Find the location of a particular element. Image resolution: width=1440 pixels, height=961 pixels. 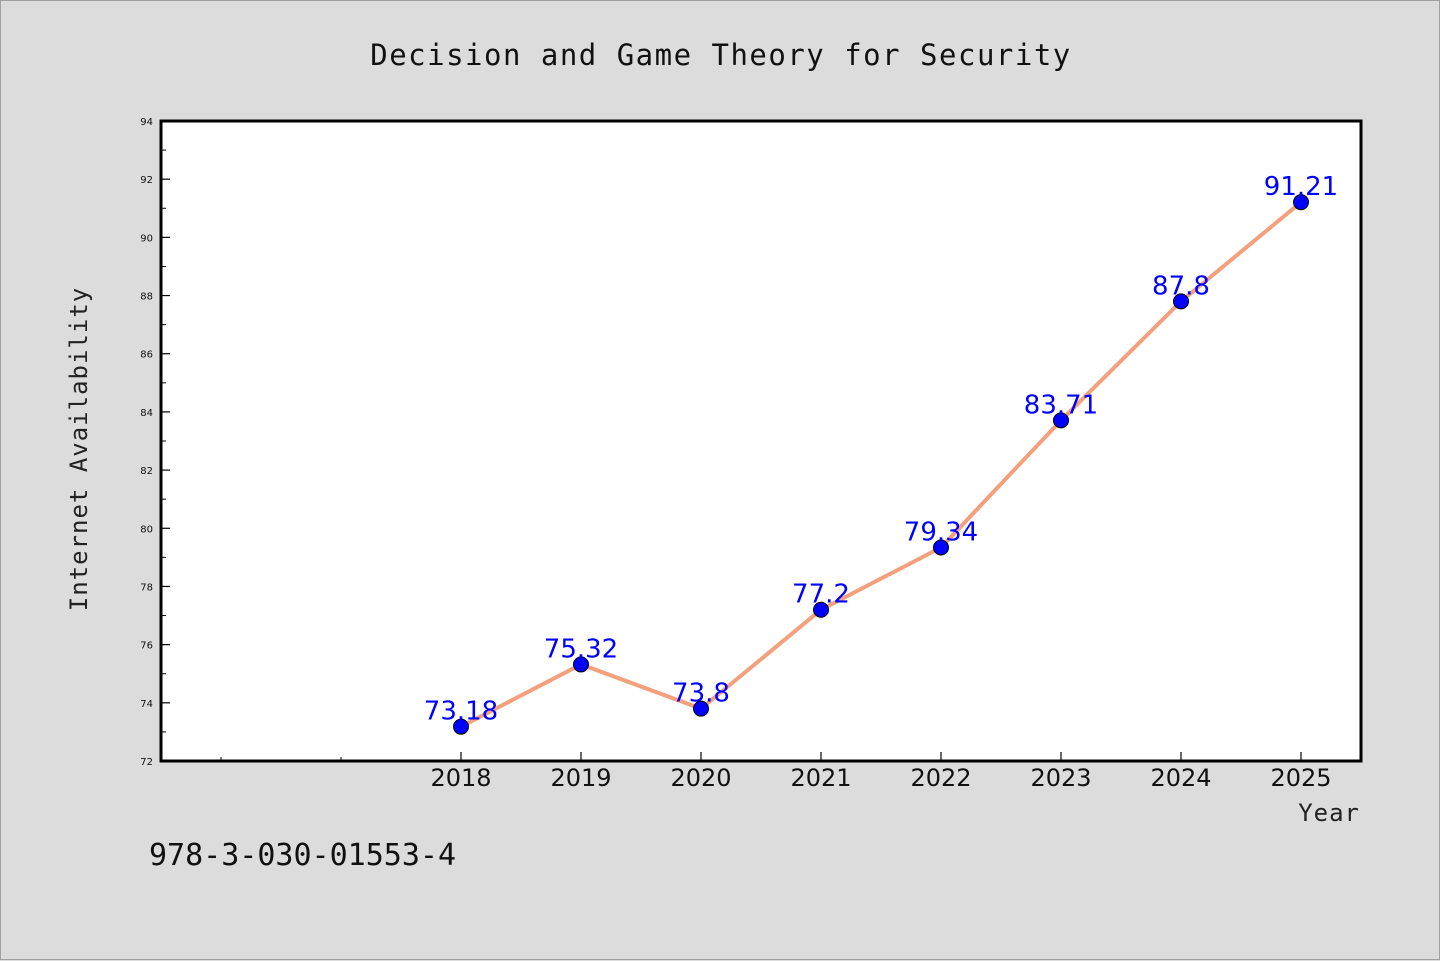

y-tick-label: 72 is located at coordinates (146, 762).